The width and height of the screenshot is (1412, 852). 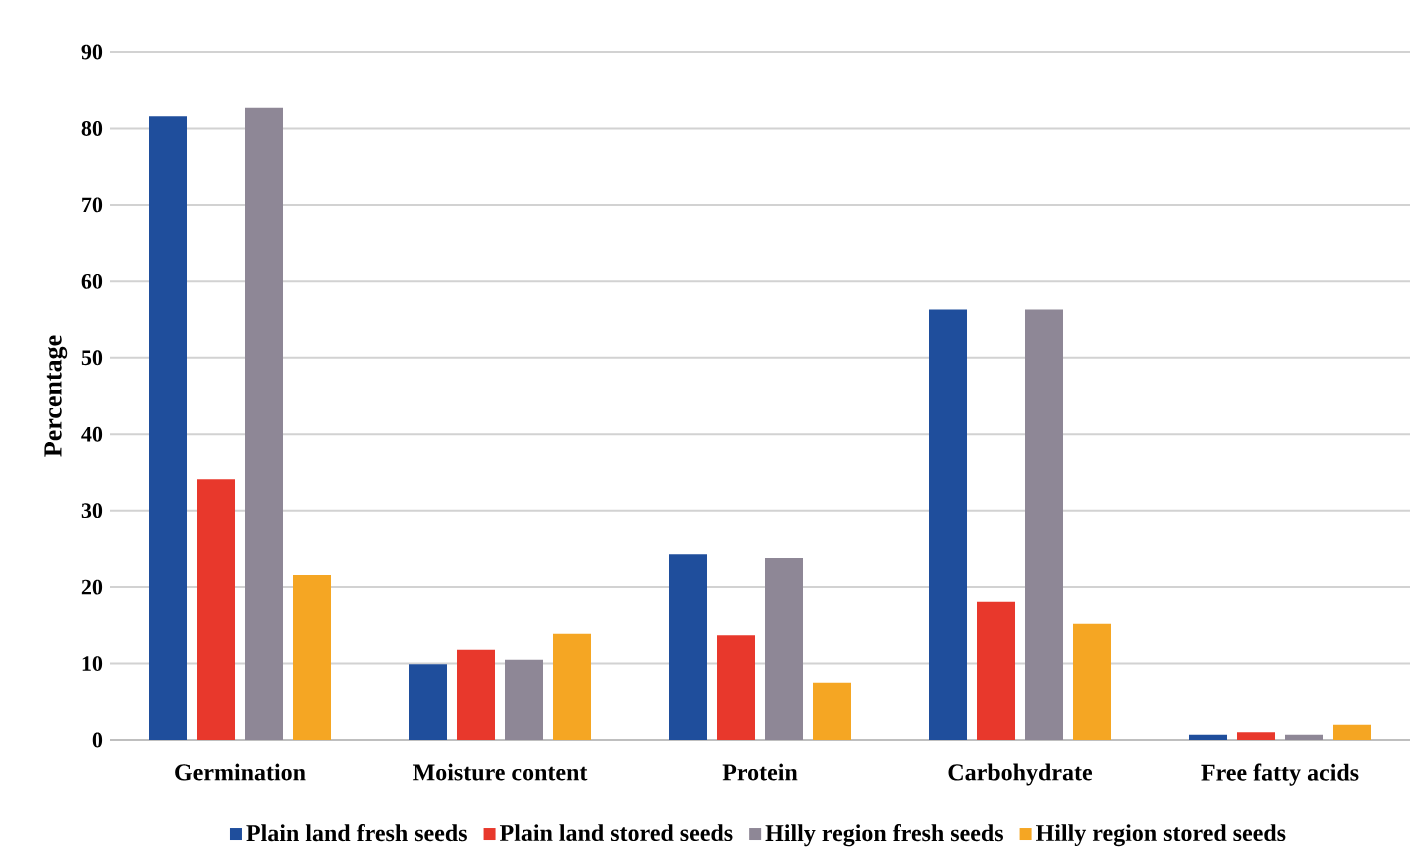 I want to click on x-tick-label: Carbohydrate, so click(x=1020, y=774).